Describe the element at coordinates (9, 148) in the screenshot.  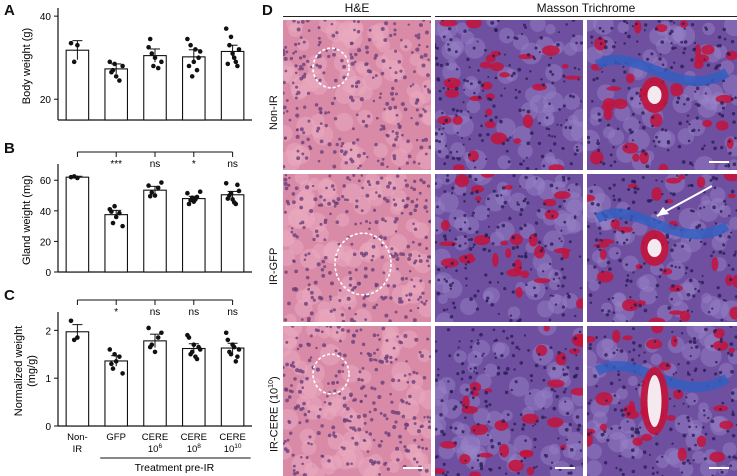
I see `panel-letter-b: B` at that location.